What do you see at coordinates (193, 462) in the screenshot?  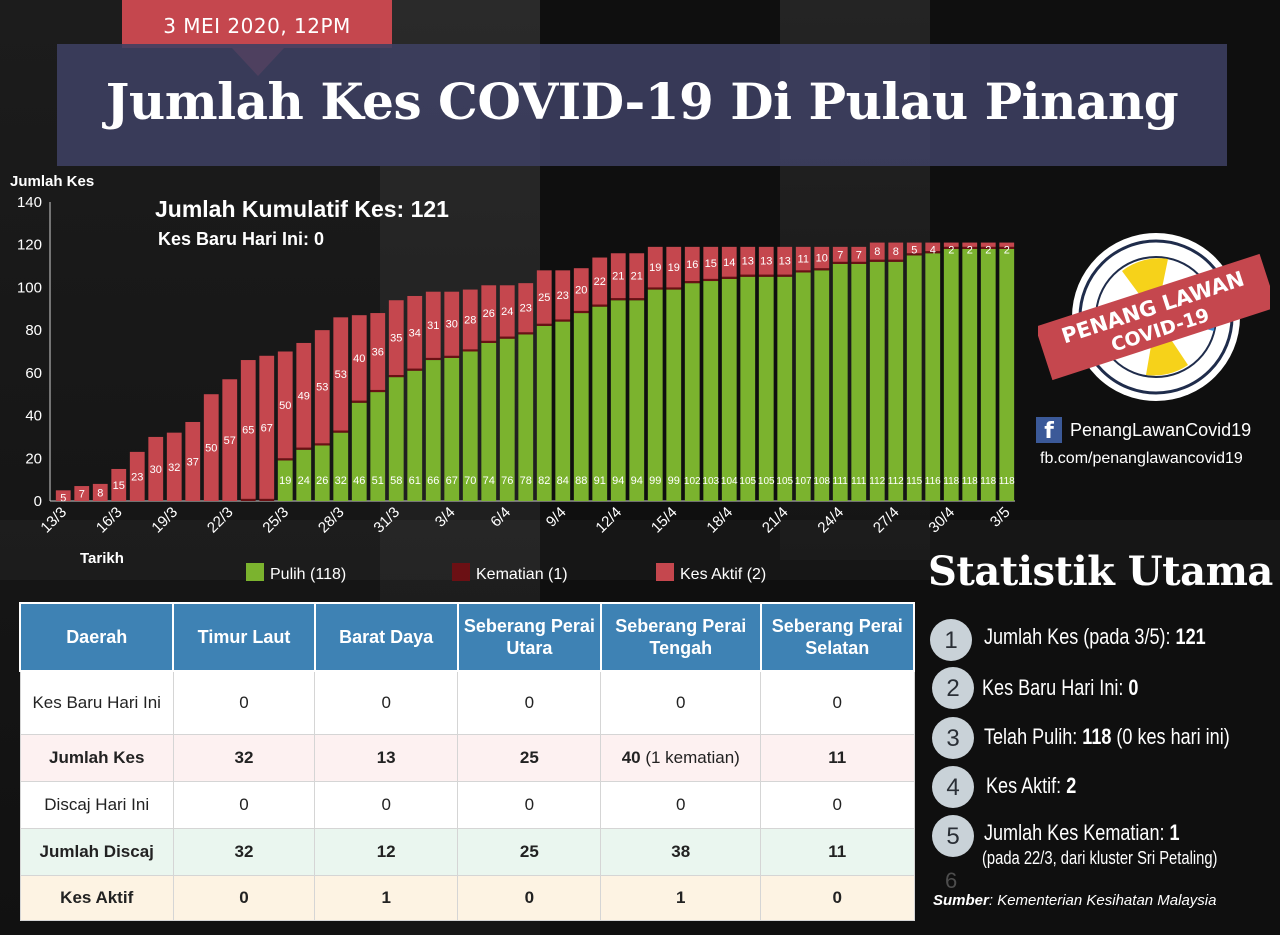 I see `bar-label-active: 37` at bounding box center [193, 462].